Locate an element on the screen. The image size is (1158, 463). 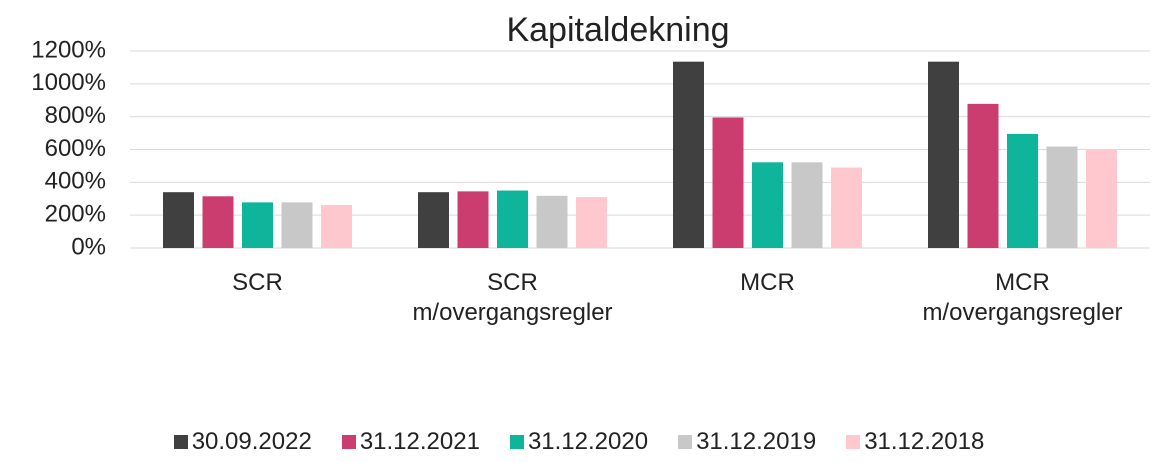
legend-item: 31.12.2019 is located at coordinates (747, 442).